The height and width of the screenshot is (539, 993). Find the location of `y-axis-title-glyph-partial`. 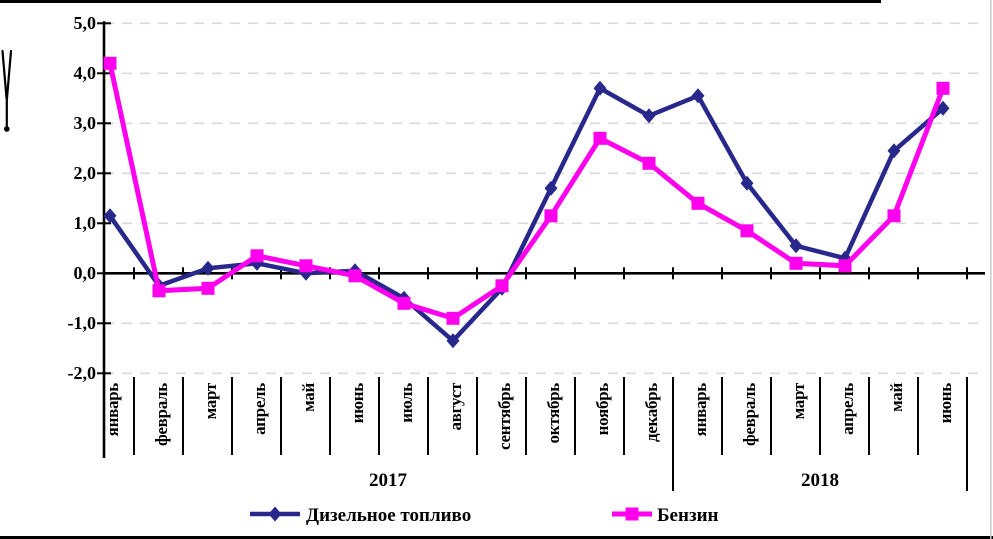

y-axis-title-glyph-partial is located at coordinates (7, 90).